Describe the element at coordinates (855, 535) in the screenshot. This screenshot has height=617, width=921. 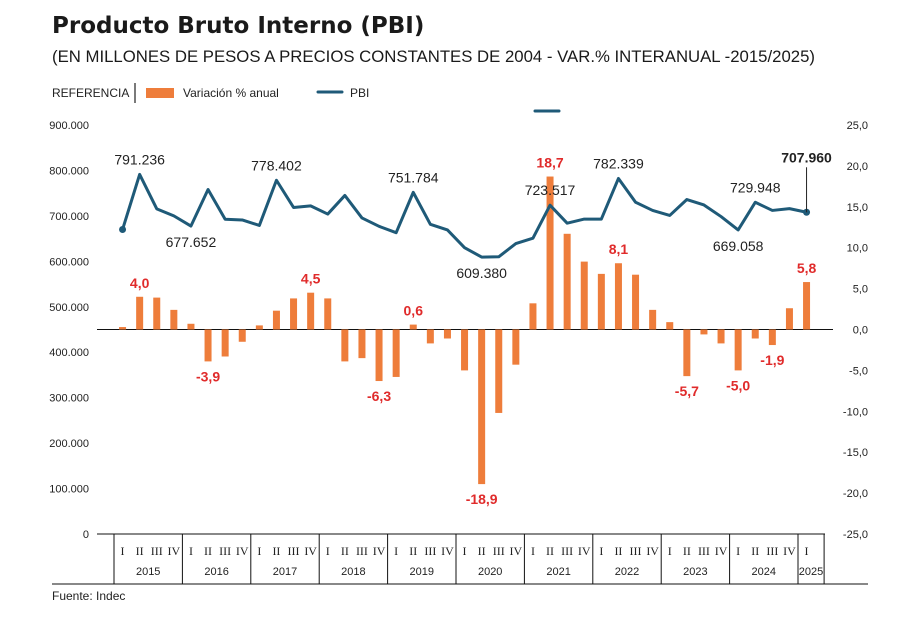
I see `right-axis-tick-label: -25,0` at that location.